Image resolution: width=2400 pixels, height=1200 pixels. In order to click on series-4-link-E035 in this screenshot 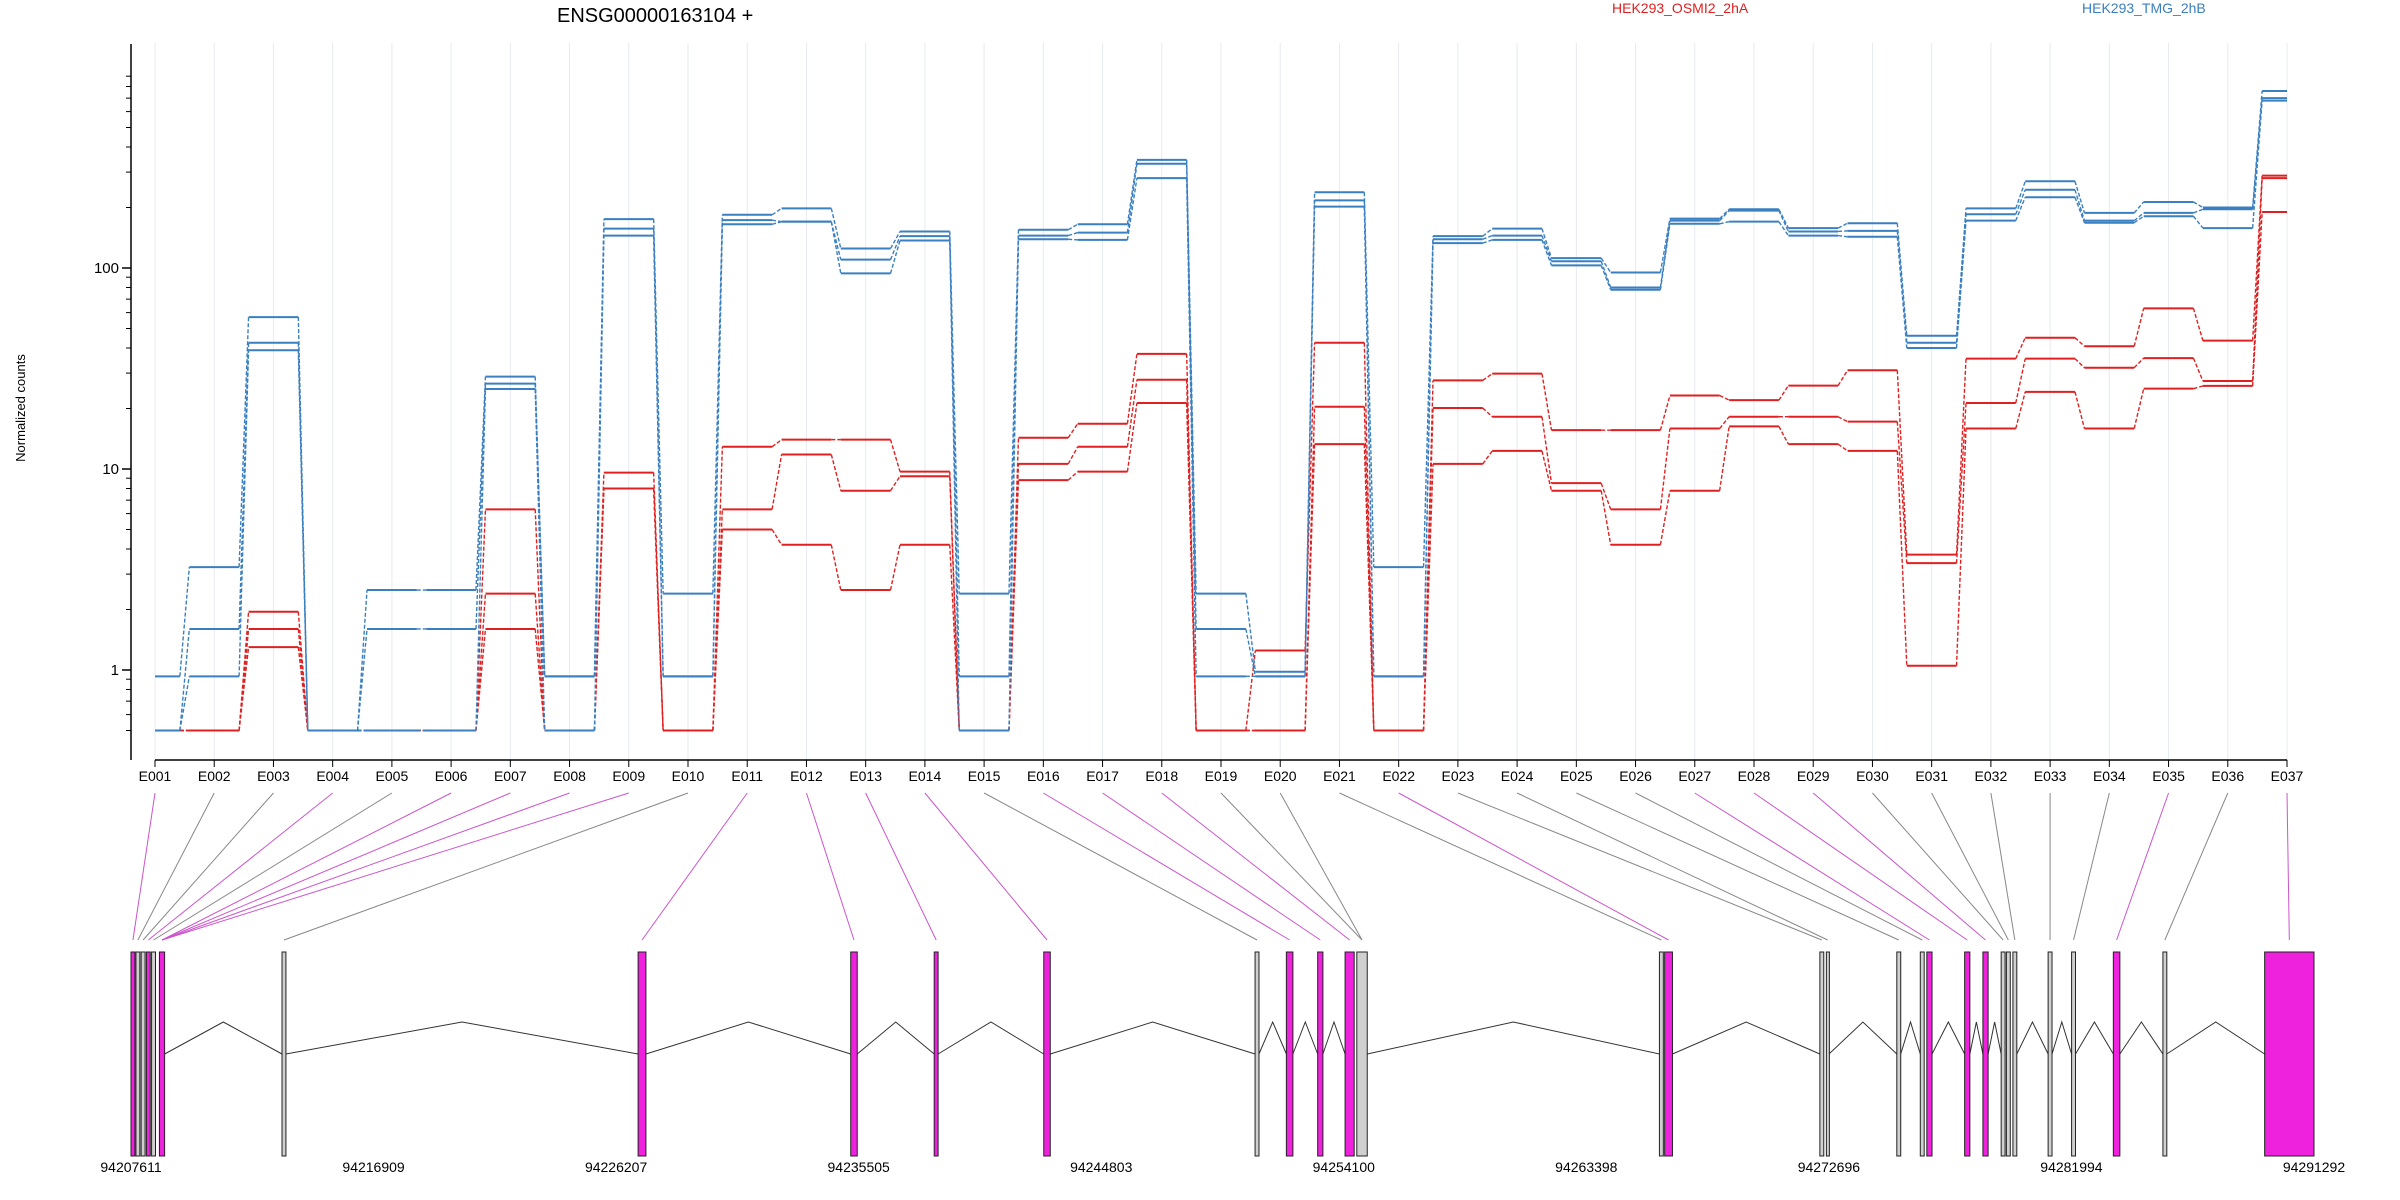, I will do `click(2139, 217)`.